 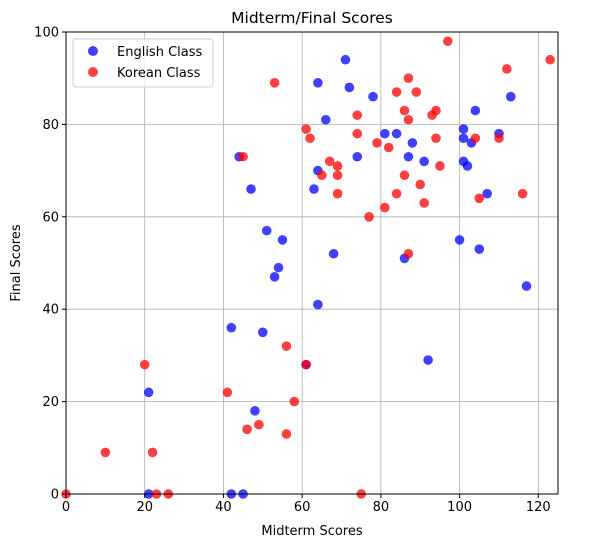 What do you see at coordinates (66, 507) in the screenshot?
I see `x-tick-label: 0` at bounding box center [66, 507].